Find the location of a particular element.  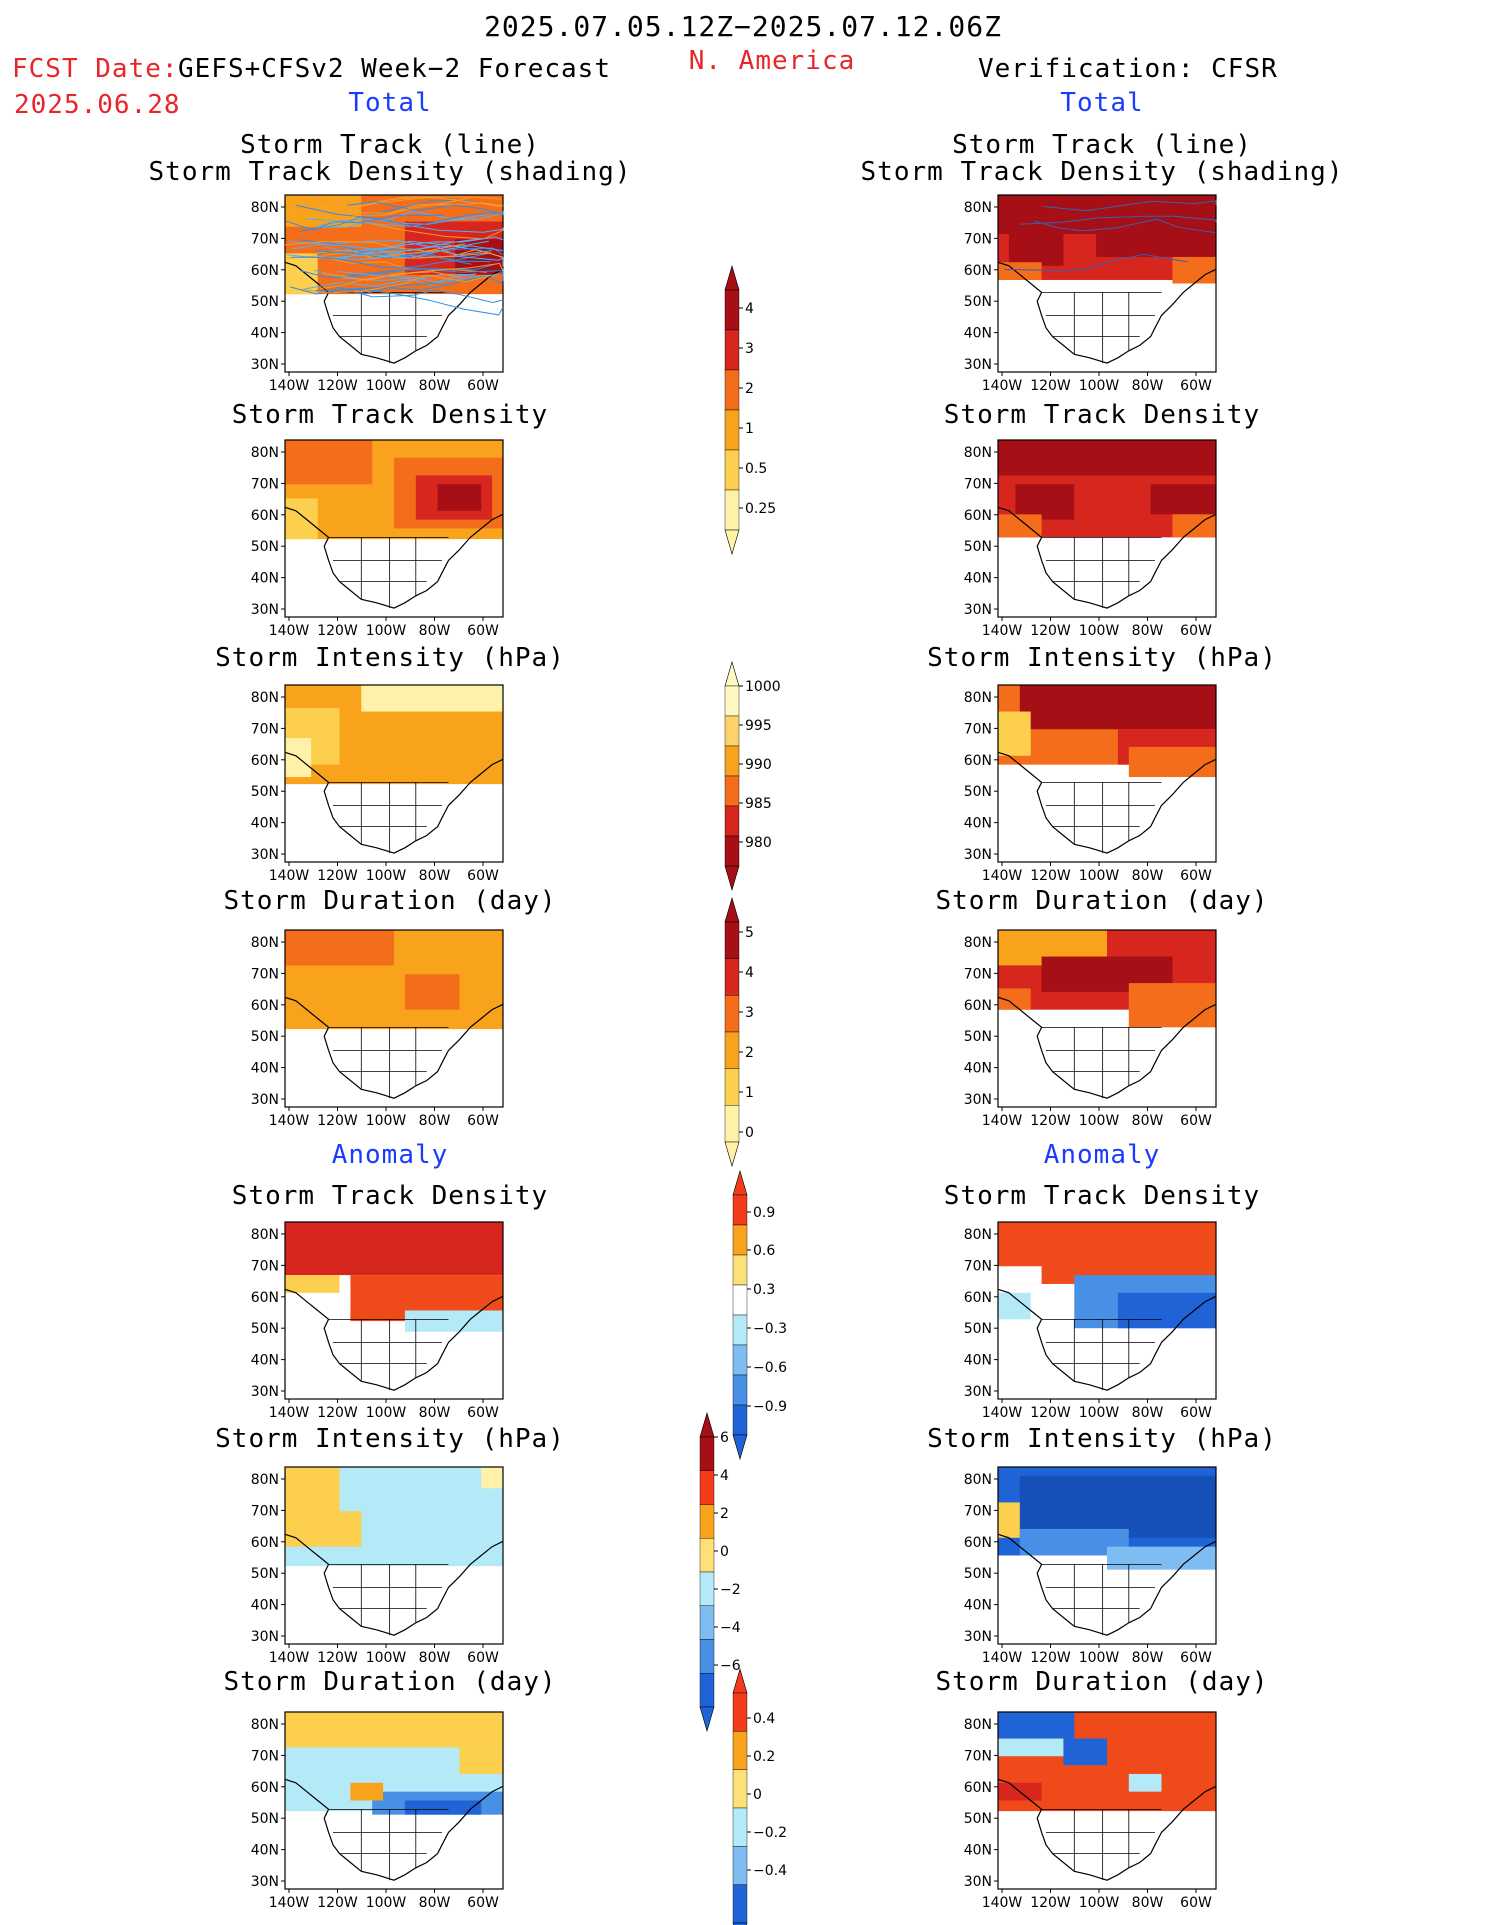

panel-title-right-r5: Storm Track Density is located at coordinates (1102, 1196).